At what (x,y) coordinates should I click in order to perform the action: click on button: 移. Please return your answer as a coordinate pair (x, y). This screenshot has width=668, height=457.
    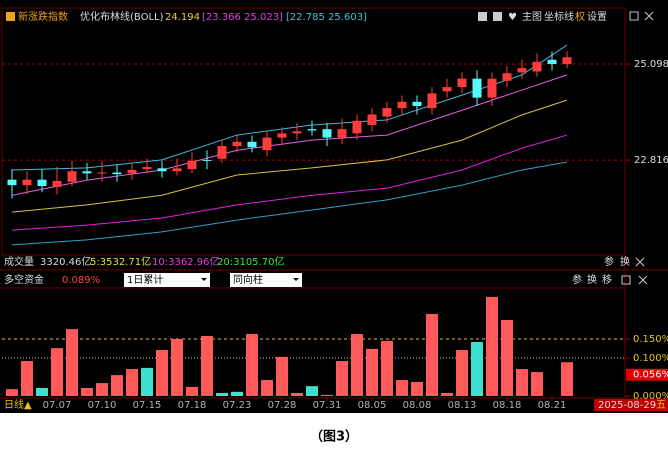
    Looking at the image, I should click on (607, 279).